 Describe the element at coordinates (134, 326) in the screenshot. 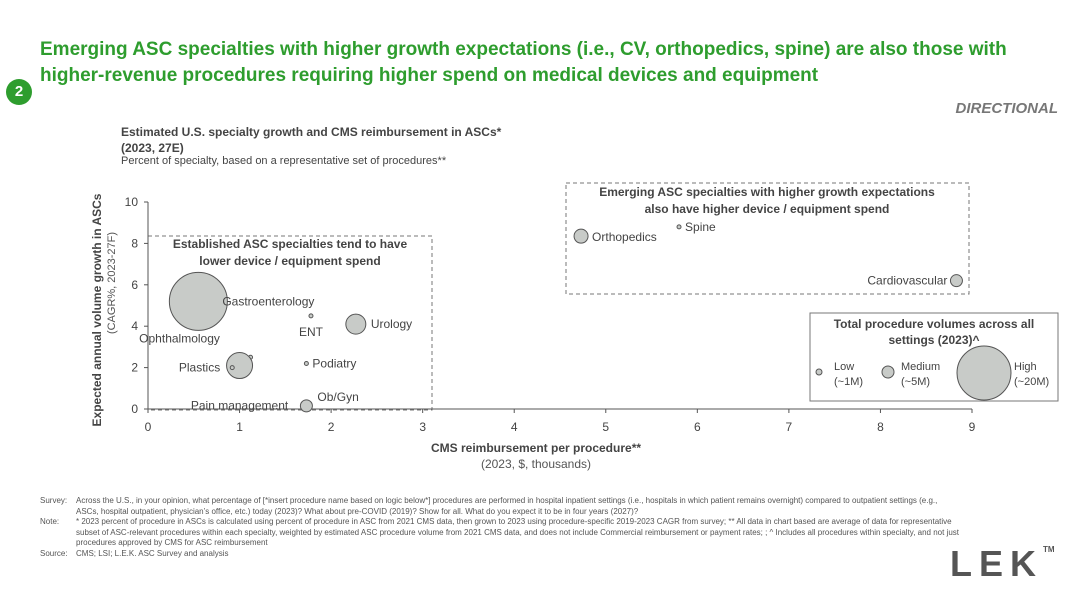

I see `y-tick-label: 4` at that location.